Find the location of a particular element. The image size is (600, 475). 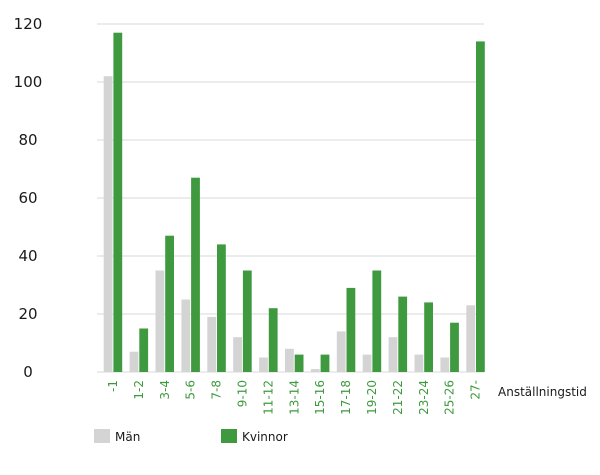

legend: Män Kvinnor is located at coordinates (191, 436).